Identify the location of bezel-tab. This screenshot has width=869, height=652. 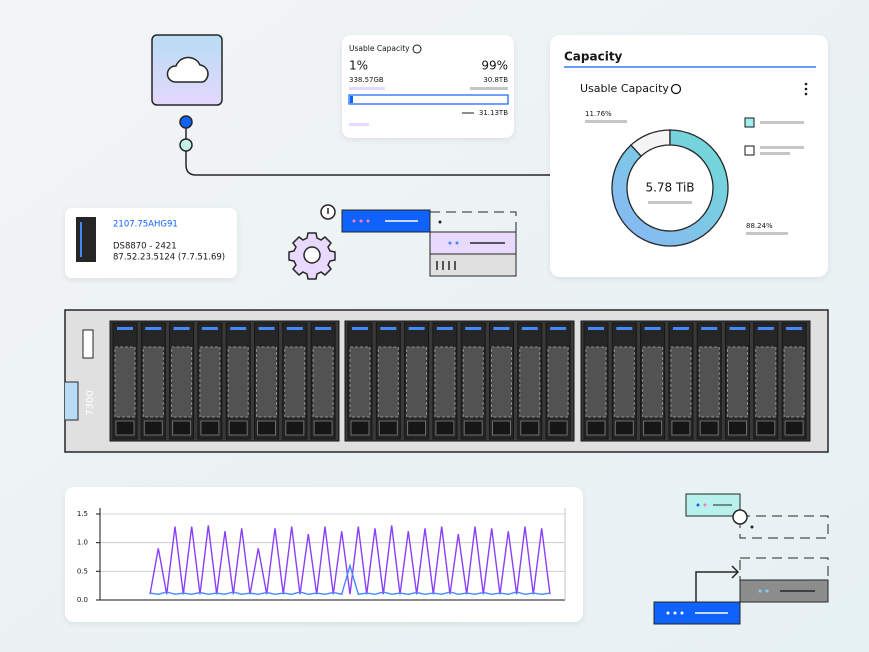
(72, 401).